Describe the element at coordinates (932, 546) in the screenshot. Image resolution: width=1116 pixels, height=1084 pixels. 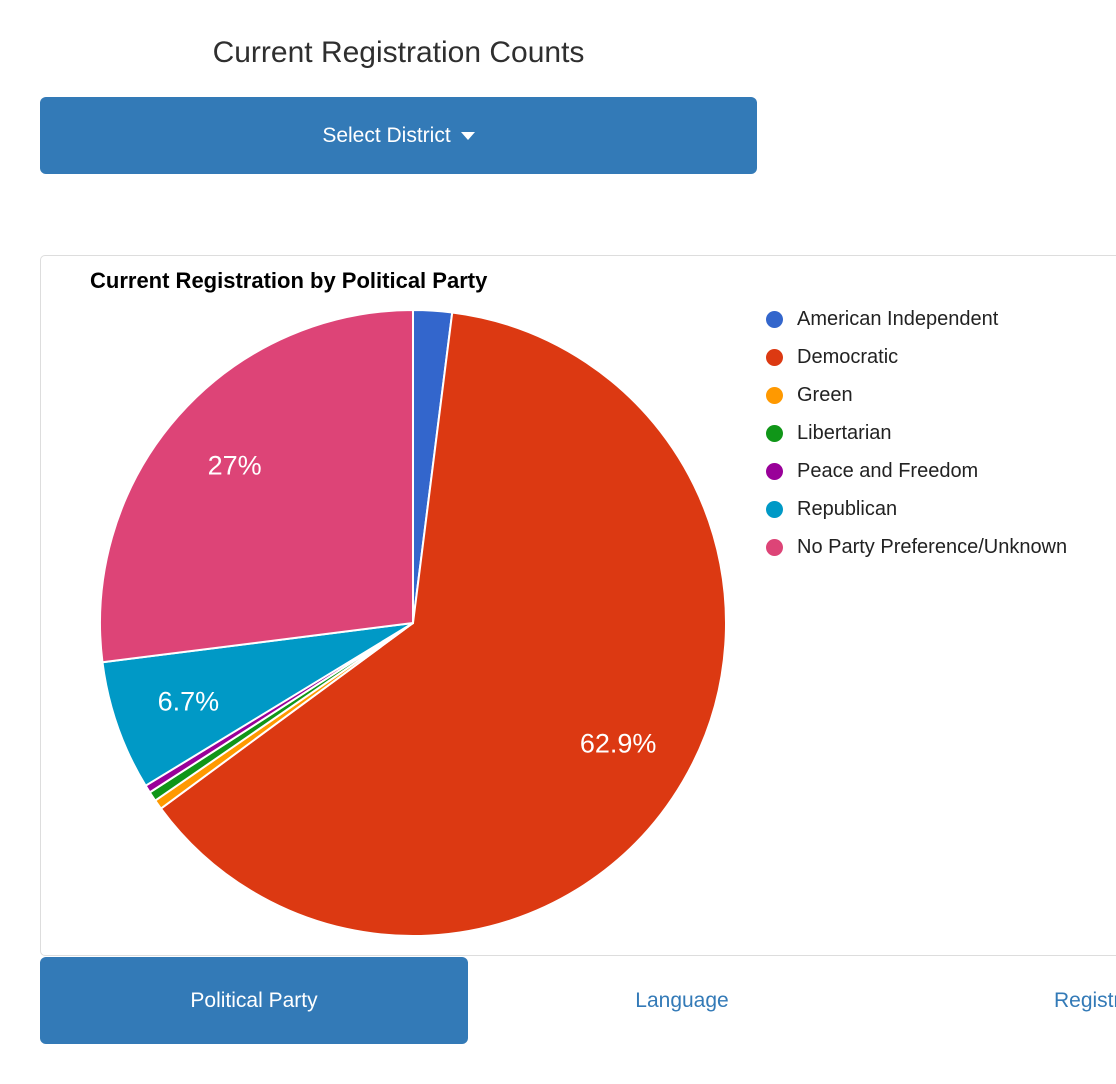
I see `legend-label: No Party Preference/Unknown` at that location.